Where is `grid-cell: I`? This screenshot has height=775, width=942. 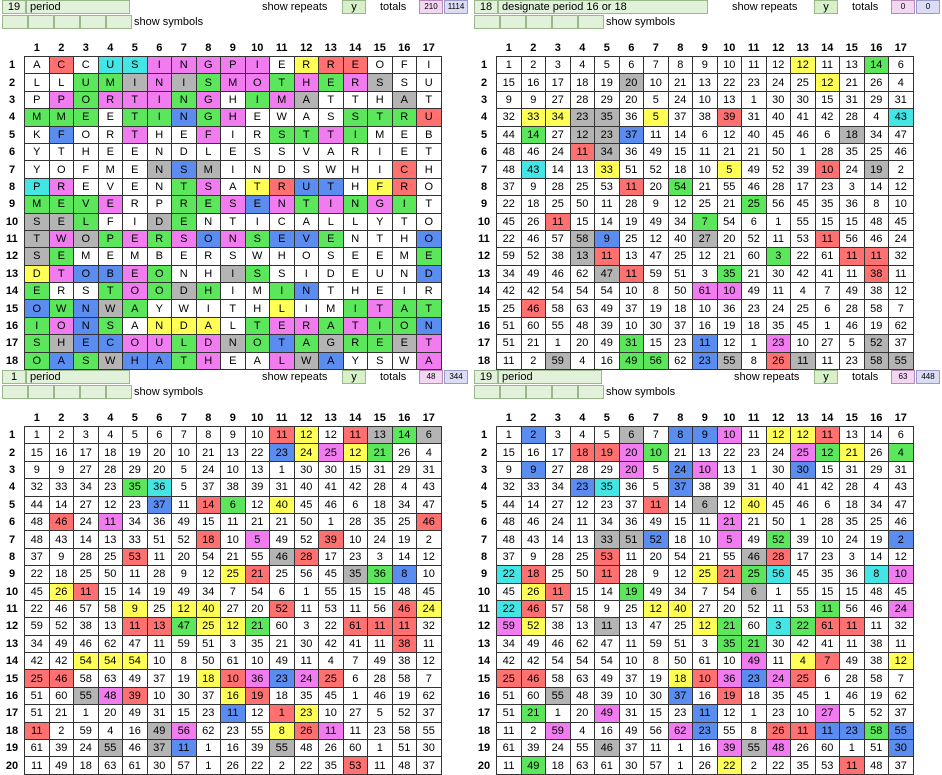 grid-cell: I is located at coordinates (282, 291).